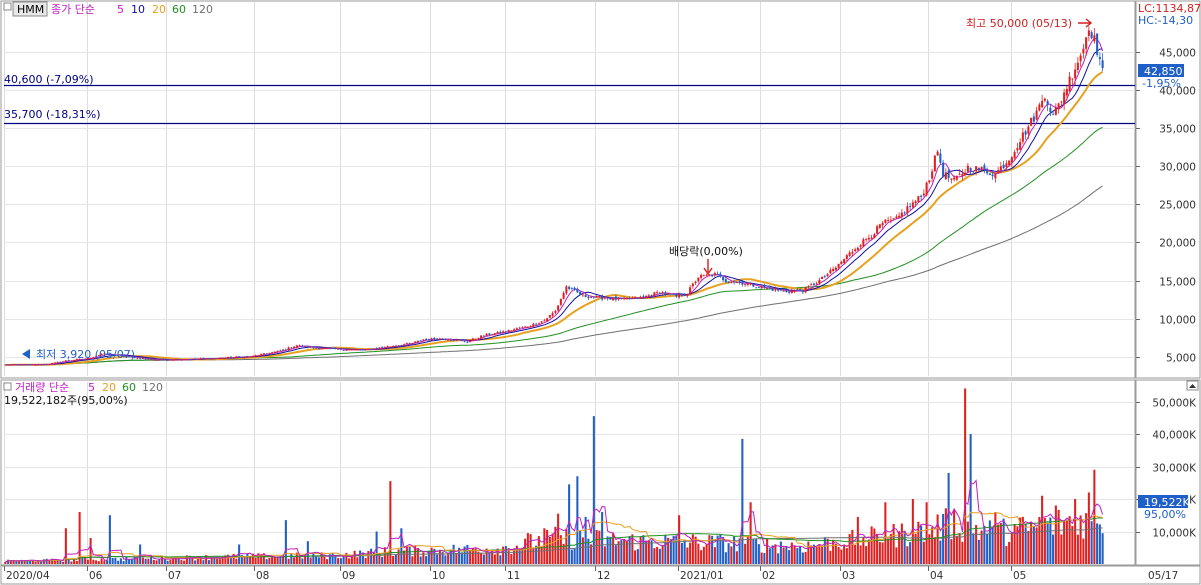  I want to click on date-axis-frame, so click(600, 575).